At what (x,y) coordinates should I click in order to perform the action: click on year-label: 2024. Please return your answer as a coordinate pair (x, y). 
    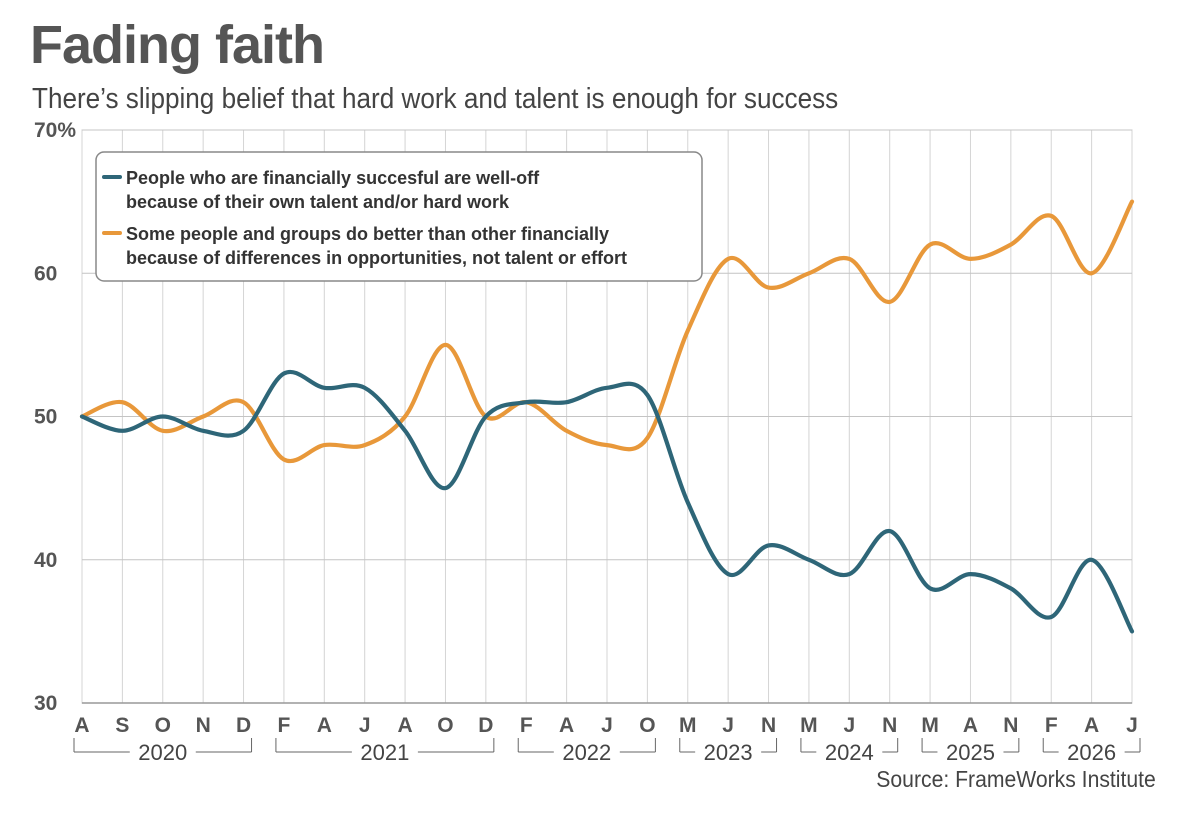
    Looking at the image, I should click on (849, 752).